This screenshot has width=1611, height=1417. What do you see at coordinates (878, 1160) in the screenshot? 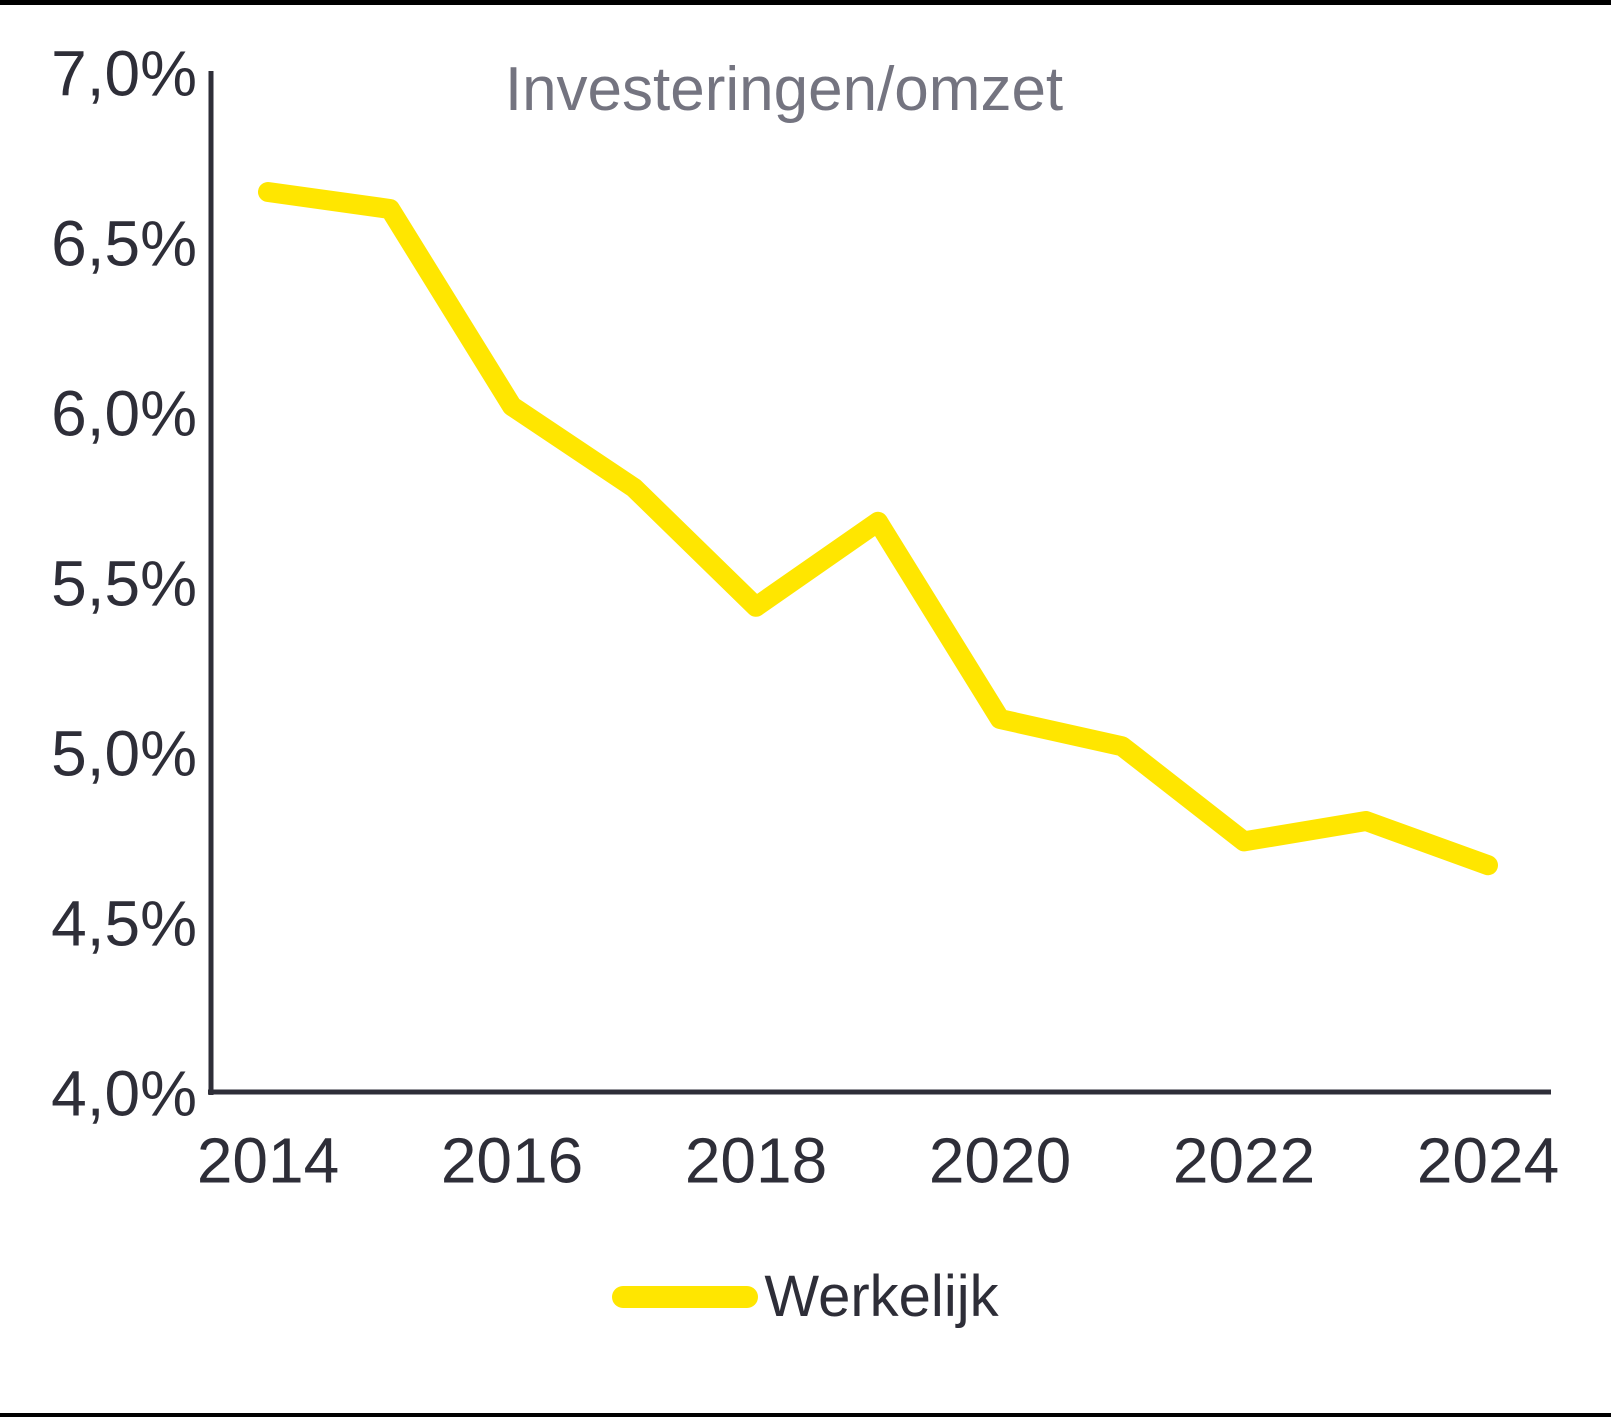
I see `x-axis-tick-labels: 2014 2016 2018 2020 2022 2024` at bounding box center [878, 1160].